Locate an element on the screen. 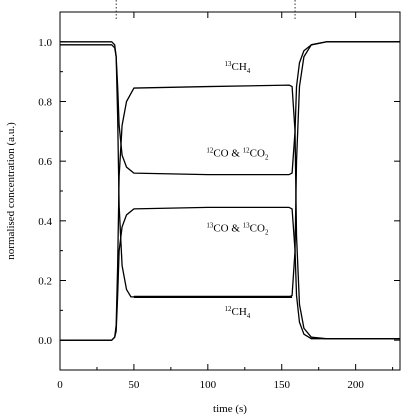  x-tick-label-4: 200 is located at coordinates (355, 385).